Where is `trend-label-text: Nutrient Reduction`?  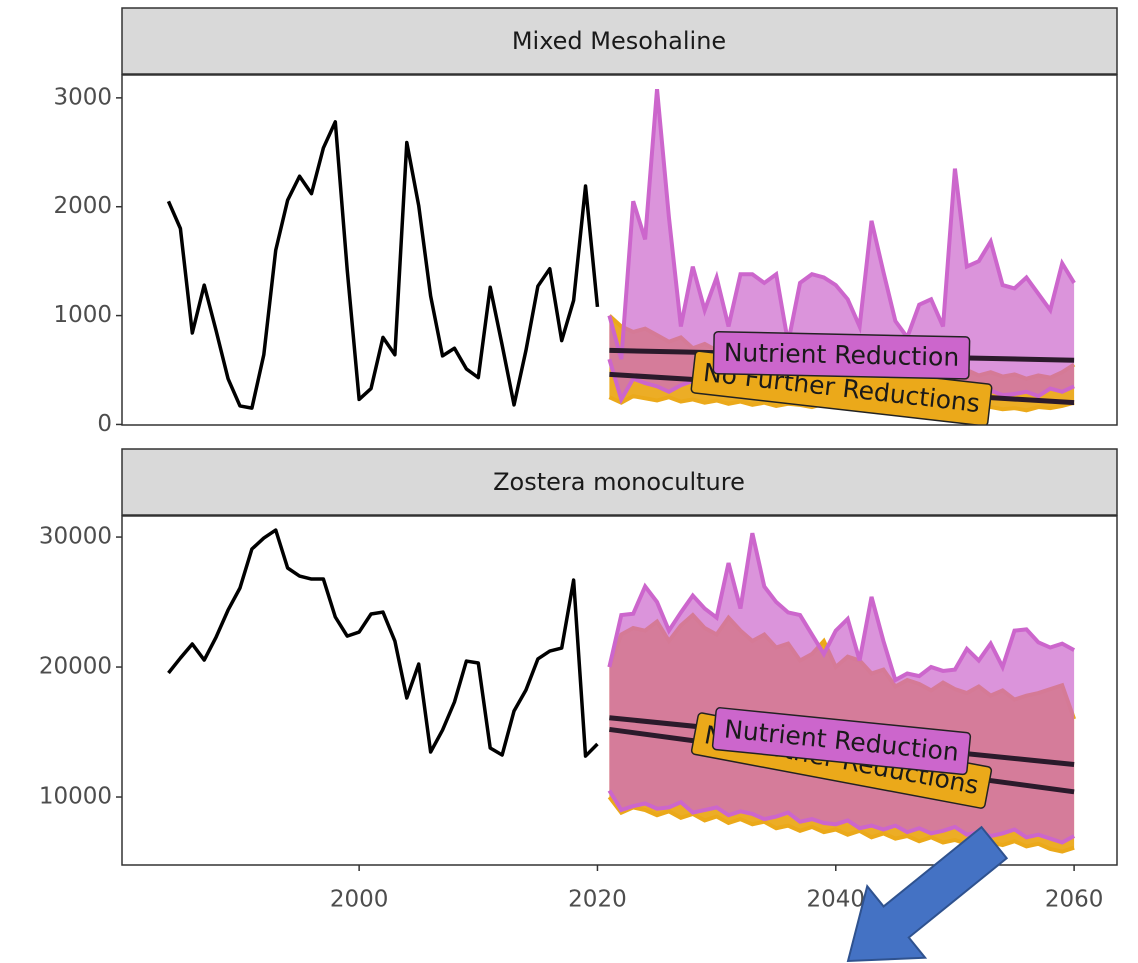
trend-label-text: Nutrient Reduction is located at coordinates (841, 355).